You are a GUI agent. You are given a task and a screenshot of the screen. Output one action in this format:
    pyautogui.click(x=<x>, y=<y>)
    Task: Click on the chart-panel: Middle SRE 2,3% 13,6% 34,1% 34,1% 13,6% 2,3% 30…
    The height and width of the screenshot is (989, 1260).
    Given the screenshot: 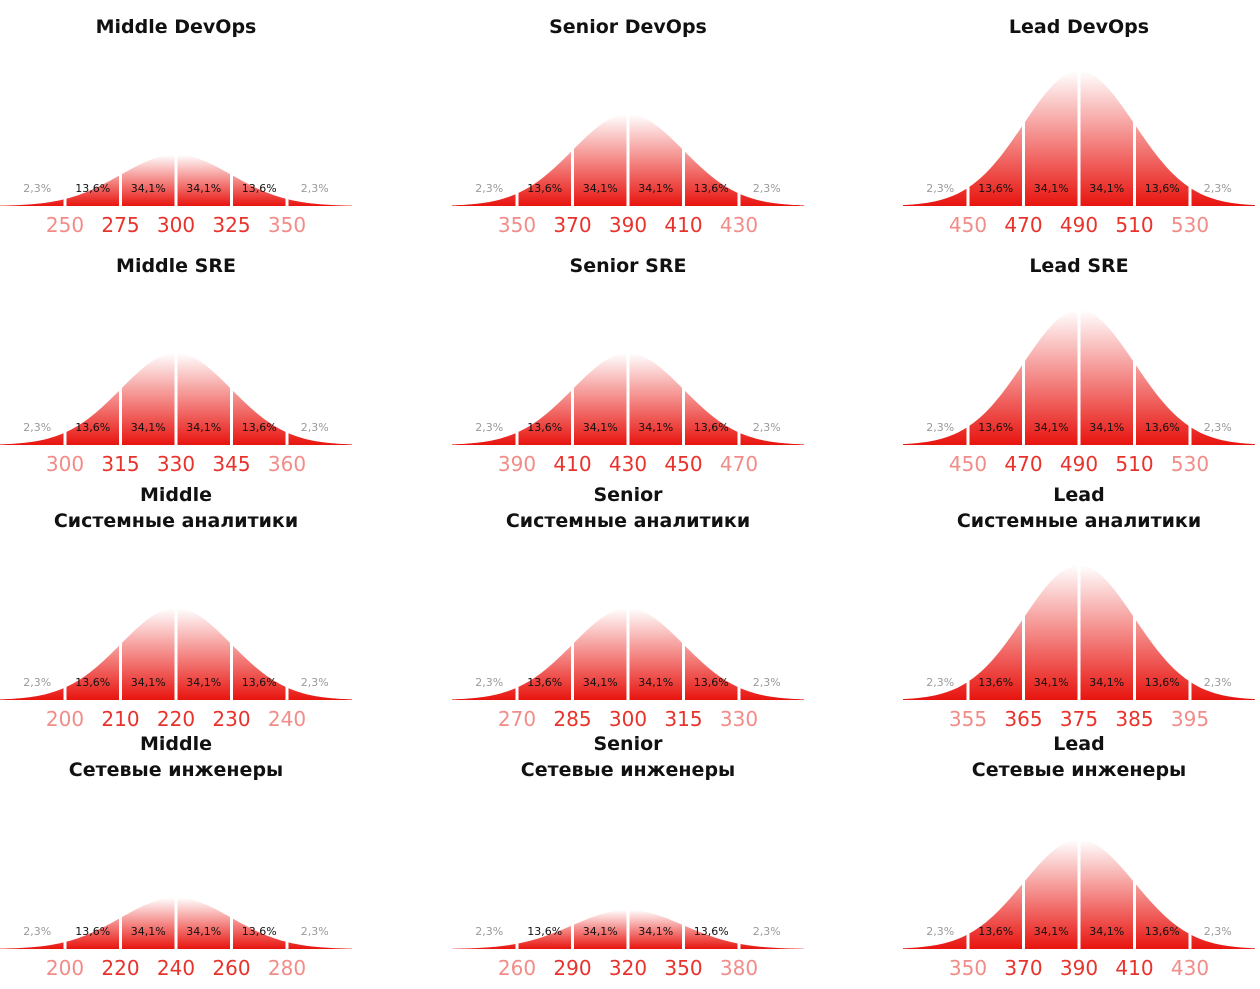 What is the action you would take?
    pyautogui.click(x=176, y=368)
    